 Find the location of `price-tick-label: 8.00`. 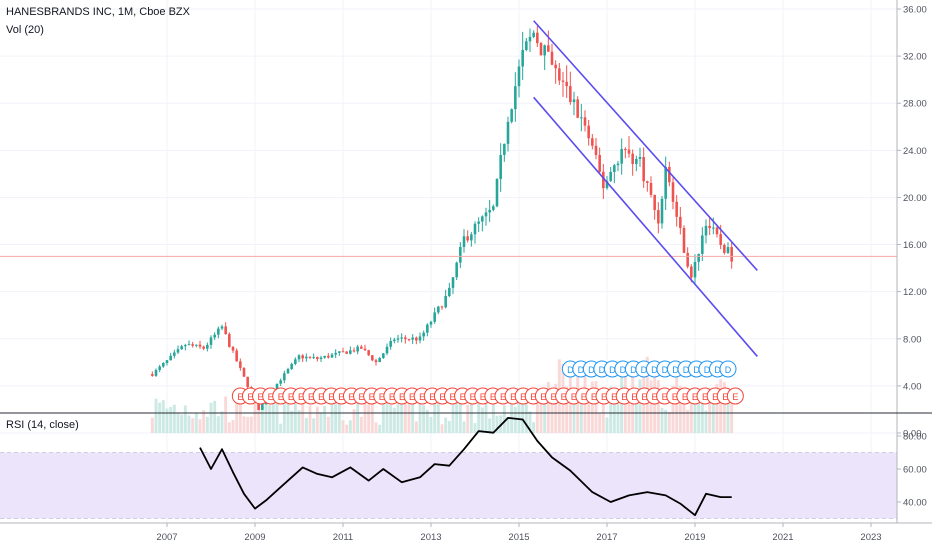

price-tick-label: 8.00 is located at coordinates (912, 339).